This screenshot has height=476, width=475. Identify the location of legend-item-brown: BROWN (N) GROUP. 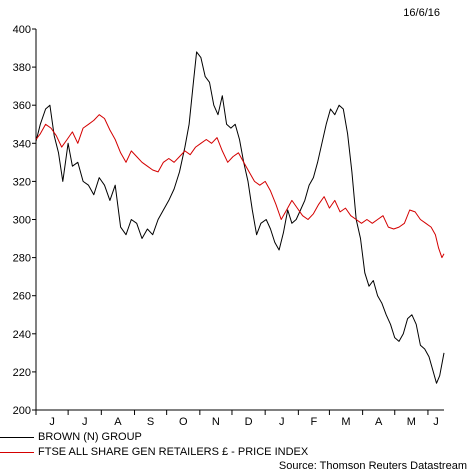
(71, 437).